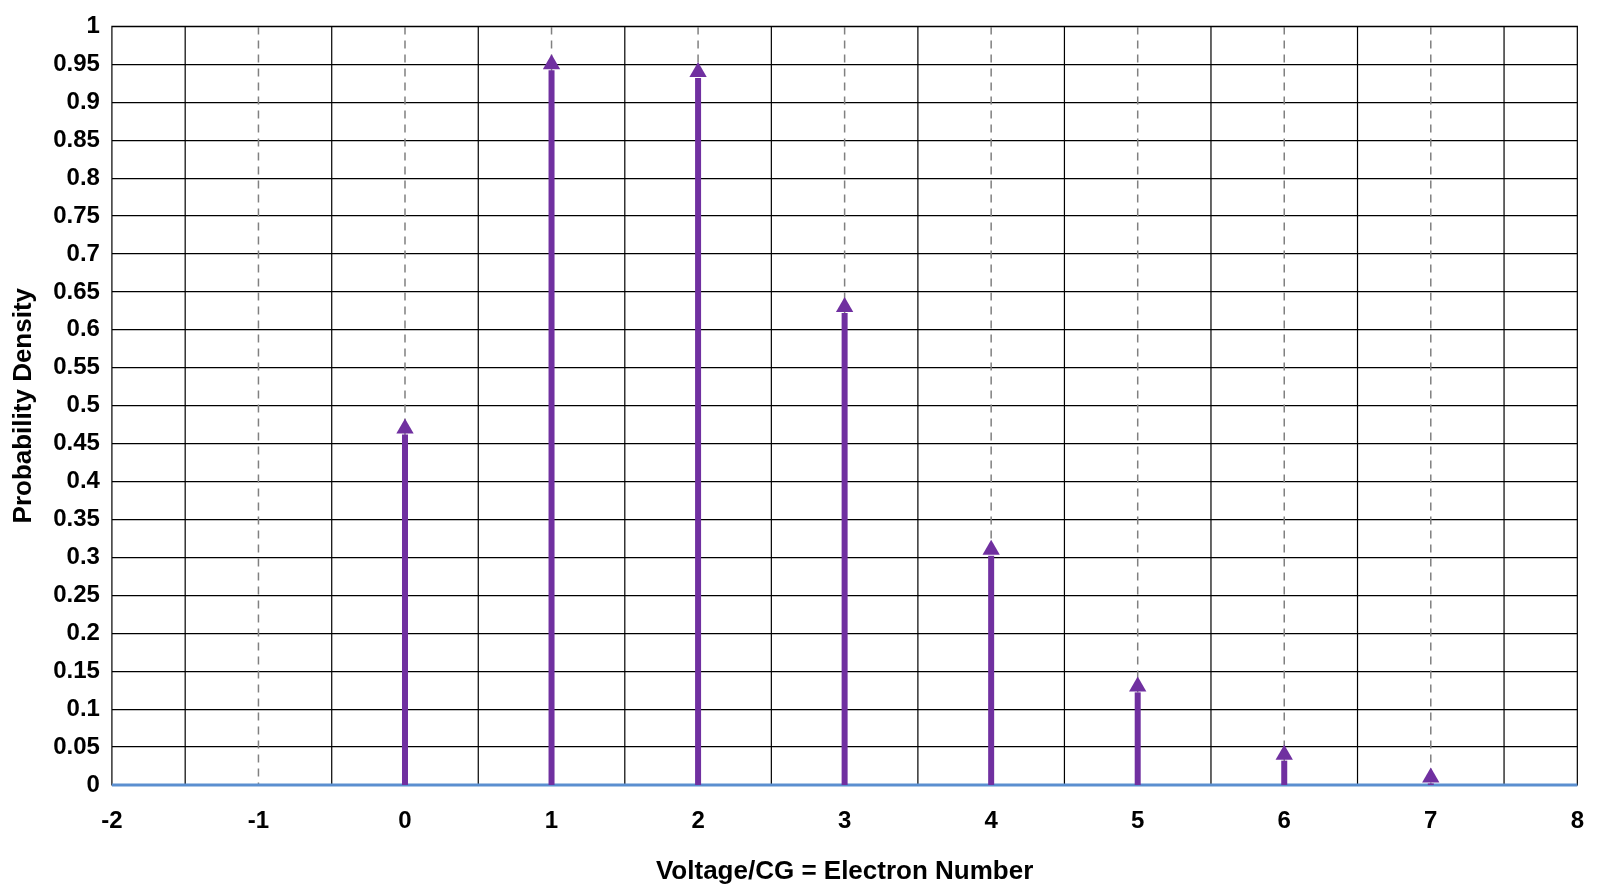 The width and height of the screenshot is (1598, 895). I want to click on x-tick-label: 6, so click(1284, 820).